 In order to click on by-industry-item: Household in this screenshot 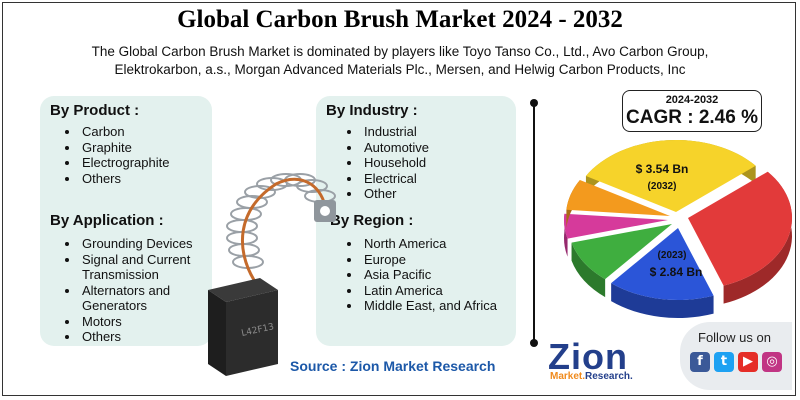, I will do `click(395, 163)`.